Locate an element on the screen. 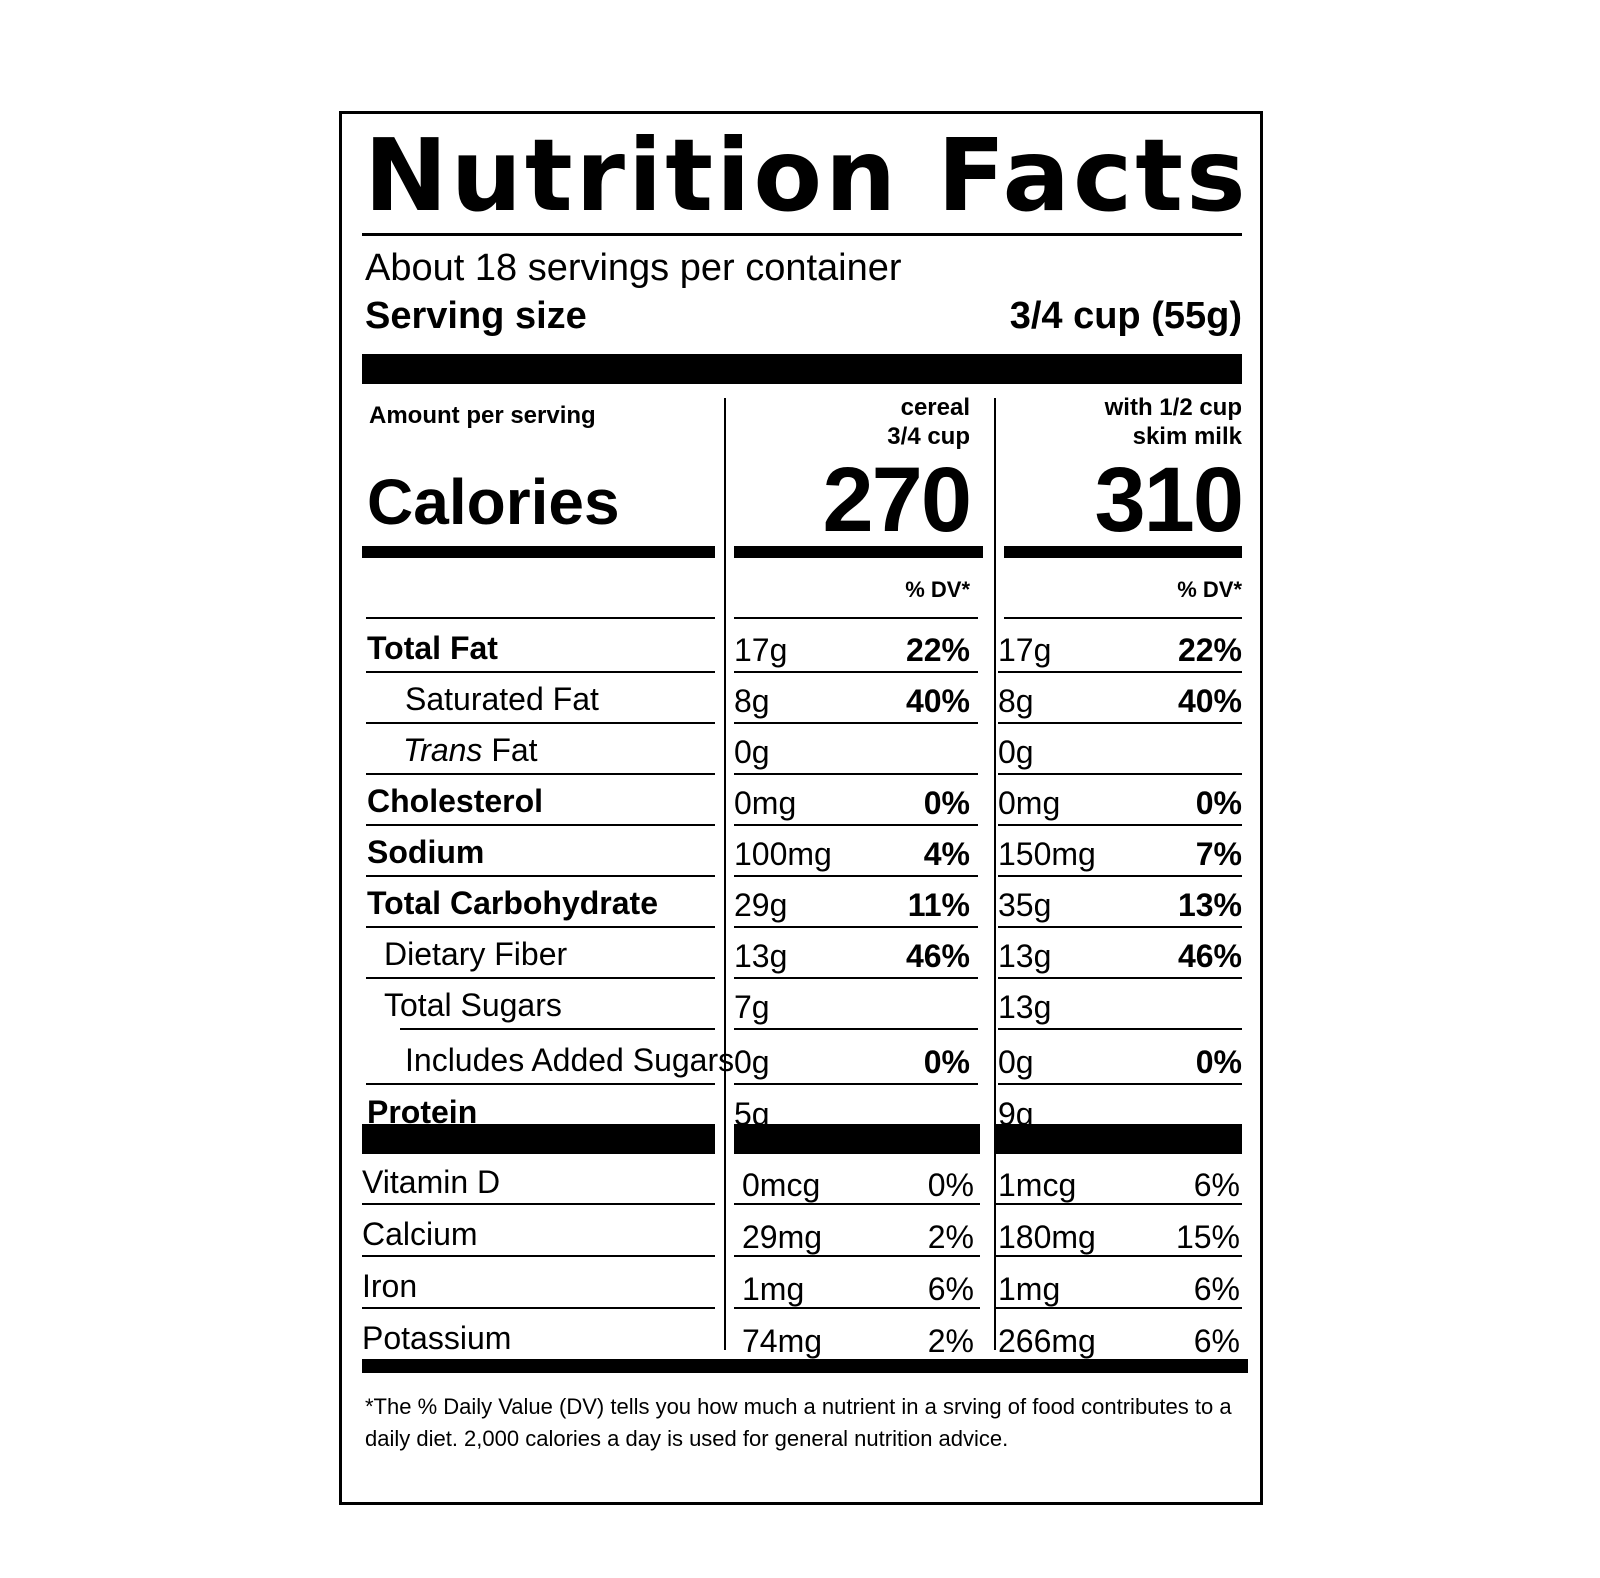 The width and height of the screenshot is (1600, 1578). nutrient-col1-dv: 4% is located at coordinates (946, 854).